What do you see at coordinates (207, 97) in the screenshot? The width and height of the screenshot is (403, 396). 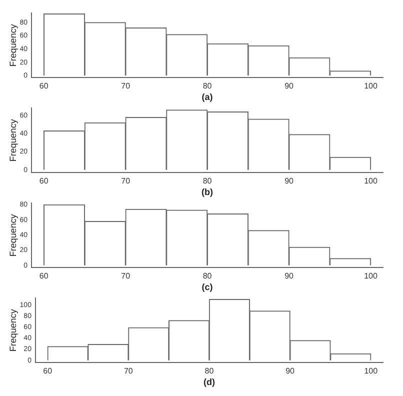 I see `x-axis-title: (a)` at bounding box center [207, 97].